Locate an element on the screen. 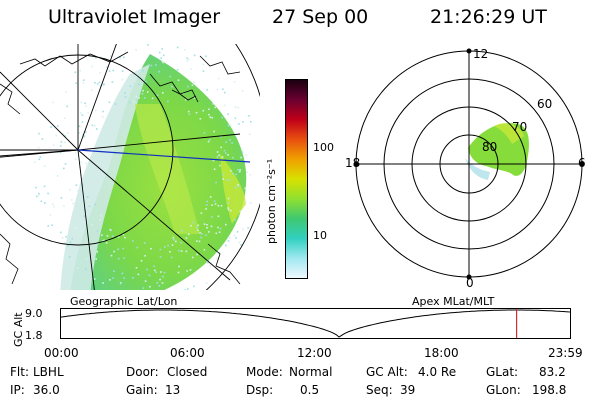 The height and width of the screenshot is (400, 600). gain-value: 13 is located at coordinates (173, 390).